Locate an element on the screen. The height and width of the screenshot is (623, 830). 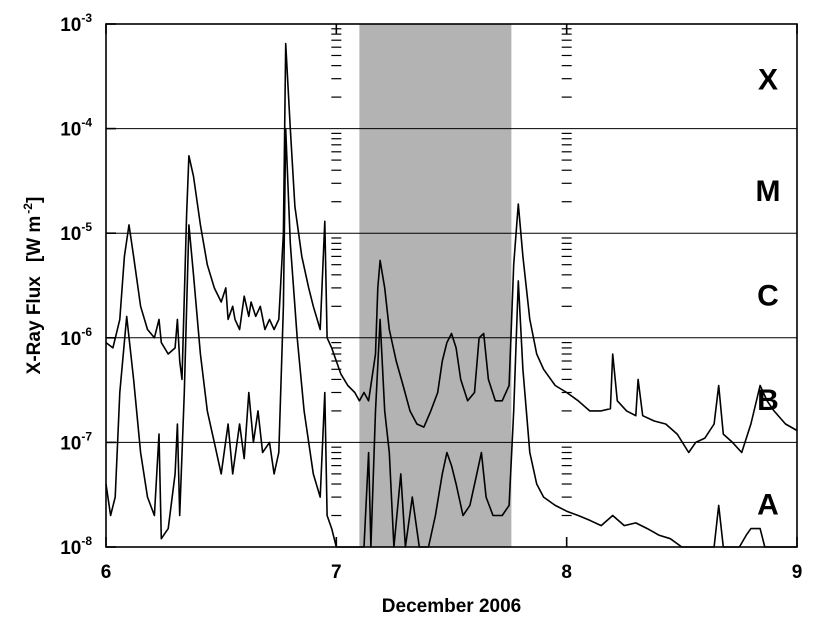
x-tick-label: 9 is located at coordinates (797, 572).